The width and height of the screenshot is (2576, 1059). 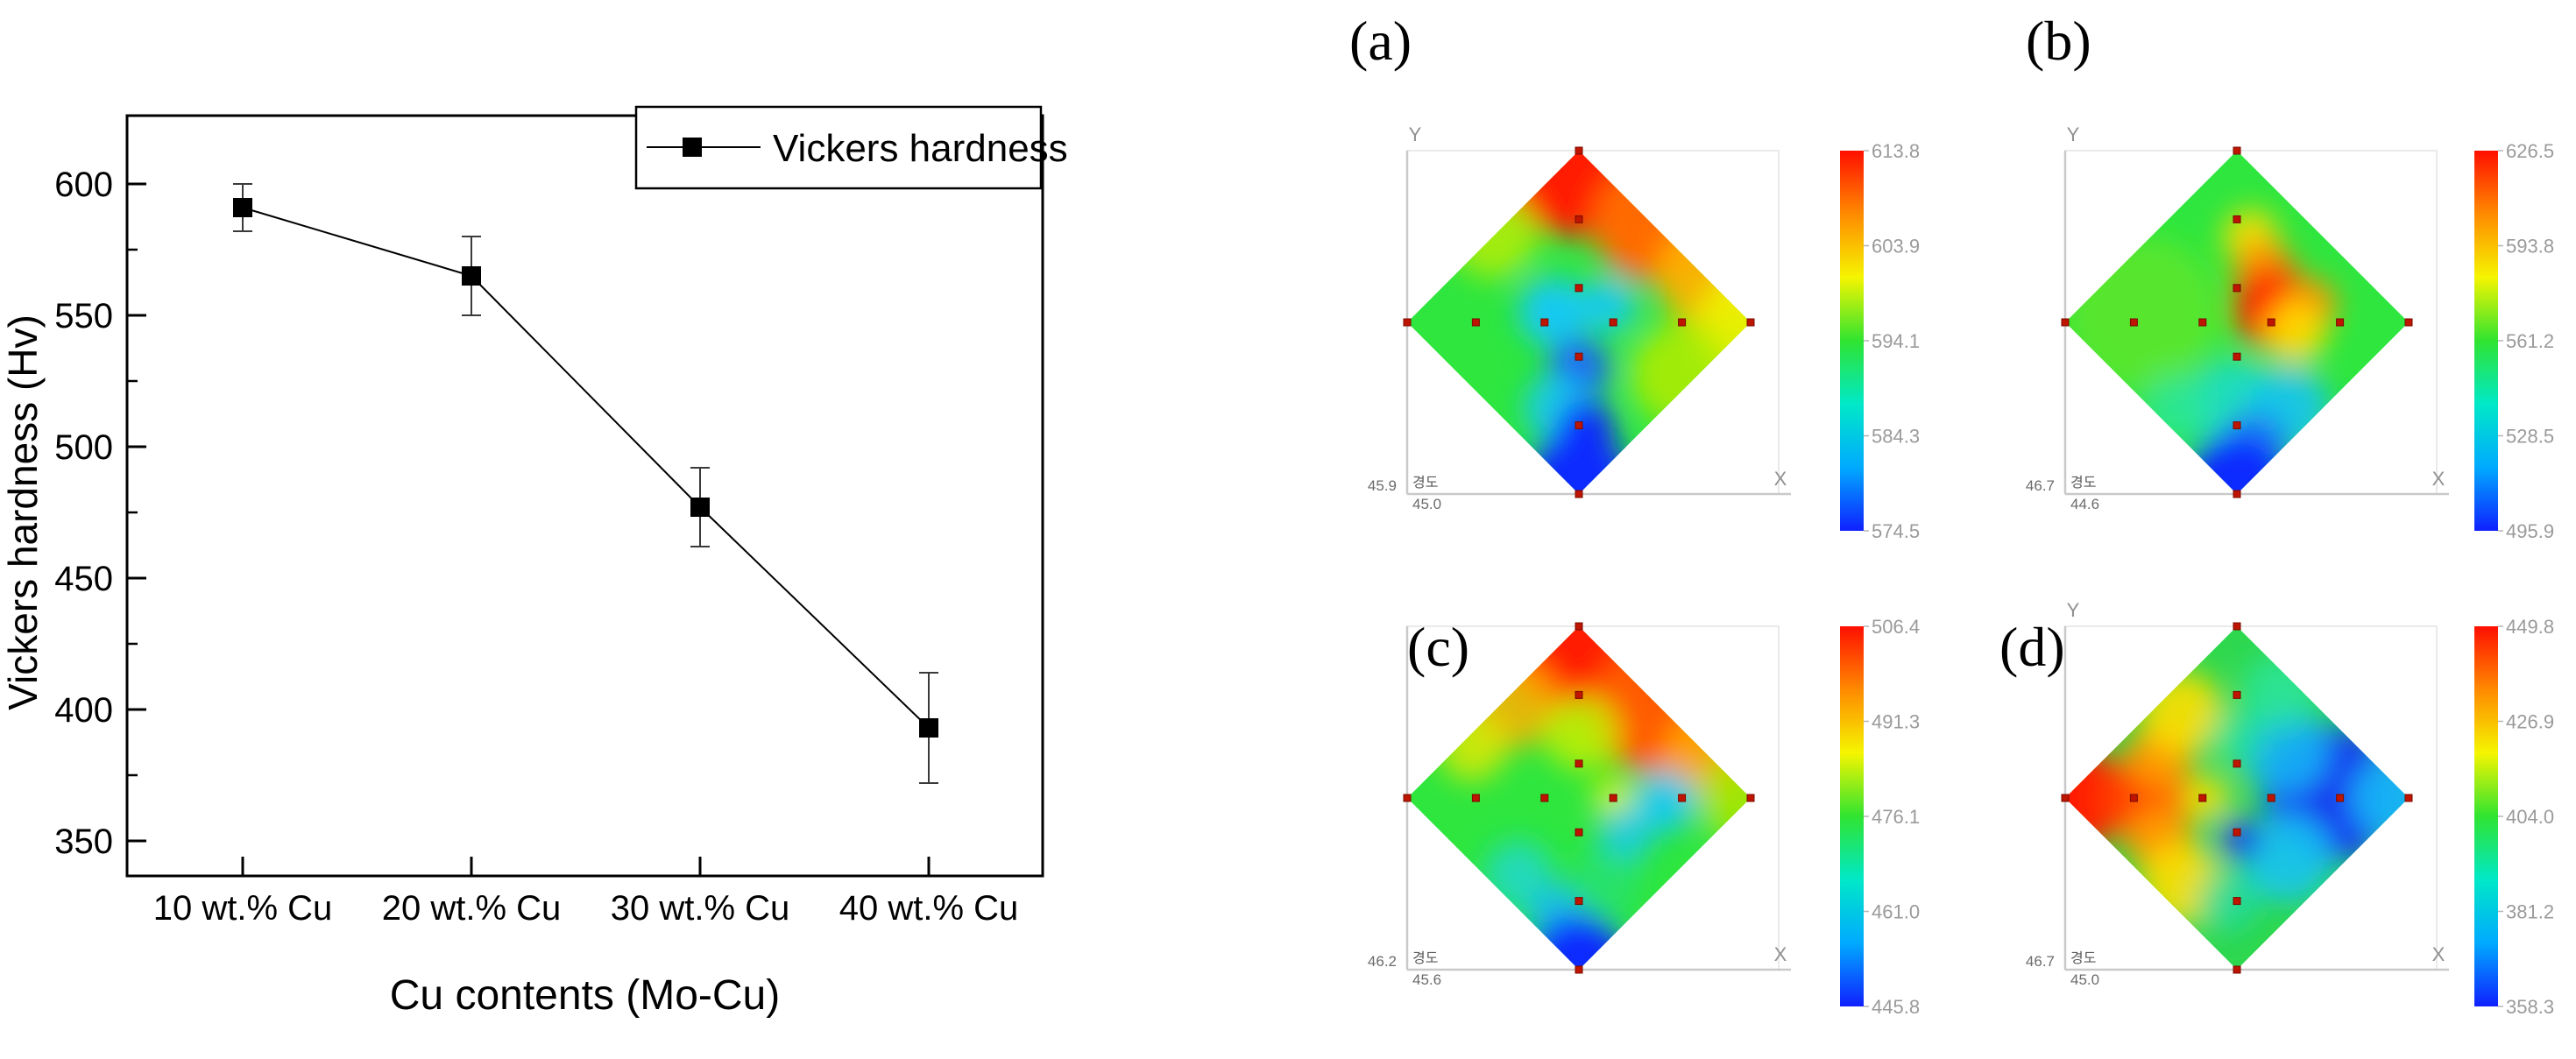 What do you see at coordinates (2530, 722) in the screenshot?
I see `panel-d-colorbar-tick-label: 426.9` at bounding box center [2530, 722].